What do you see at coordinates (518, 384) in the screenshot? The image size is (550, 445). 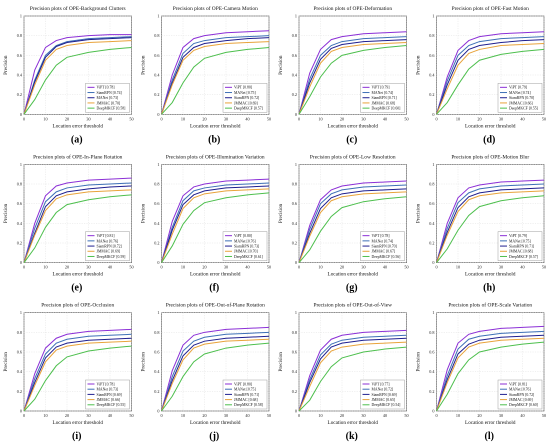 I see `legend-entry: ViPT [0.81]` at bounding box center [518, 384].